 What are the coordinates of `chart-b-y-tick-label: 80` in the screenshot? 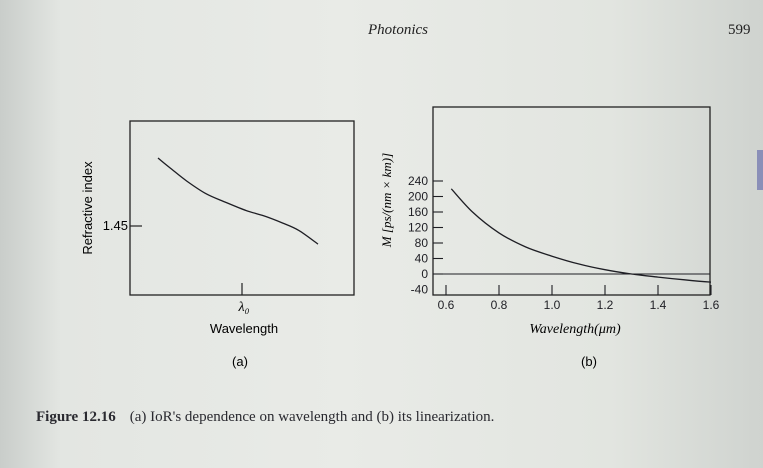 It's located at (422, 243).